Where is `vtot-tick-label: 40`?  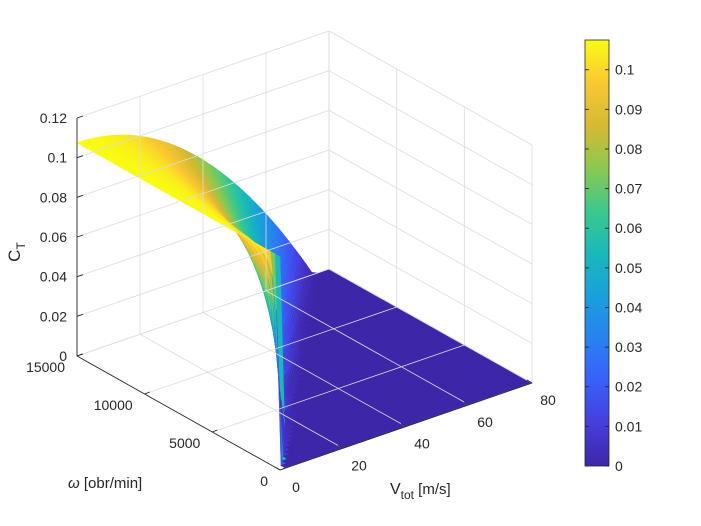
vtot-tick-label: 40 is located at coordinates (422, 444).